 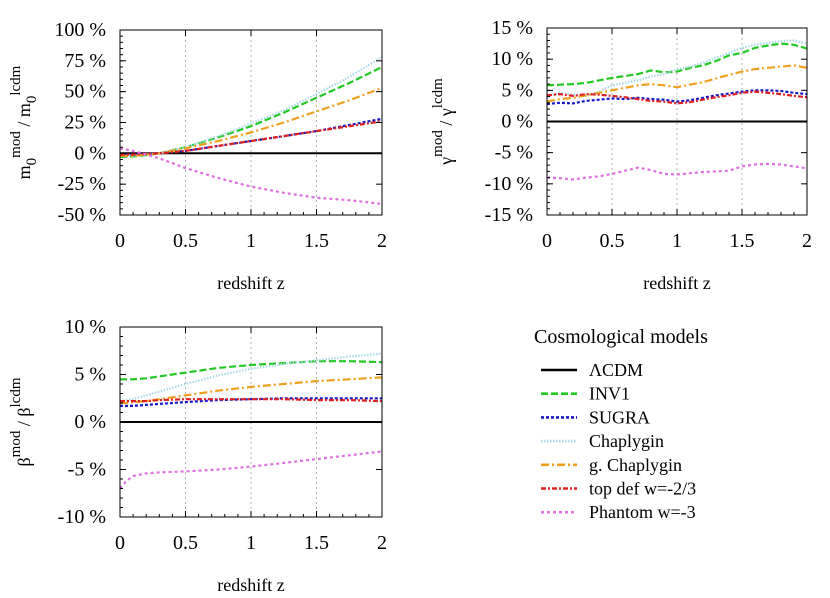 I want to click on y-tick-label: 75 %, so click(x=85, y=61).